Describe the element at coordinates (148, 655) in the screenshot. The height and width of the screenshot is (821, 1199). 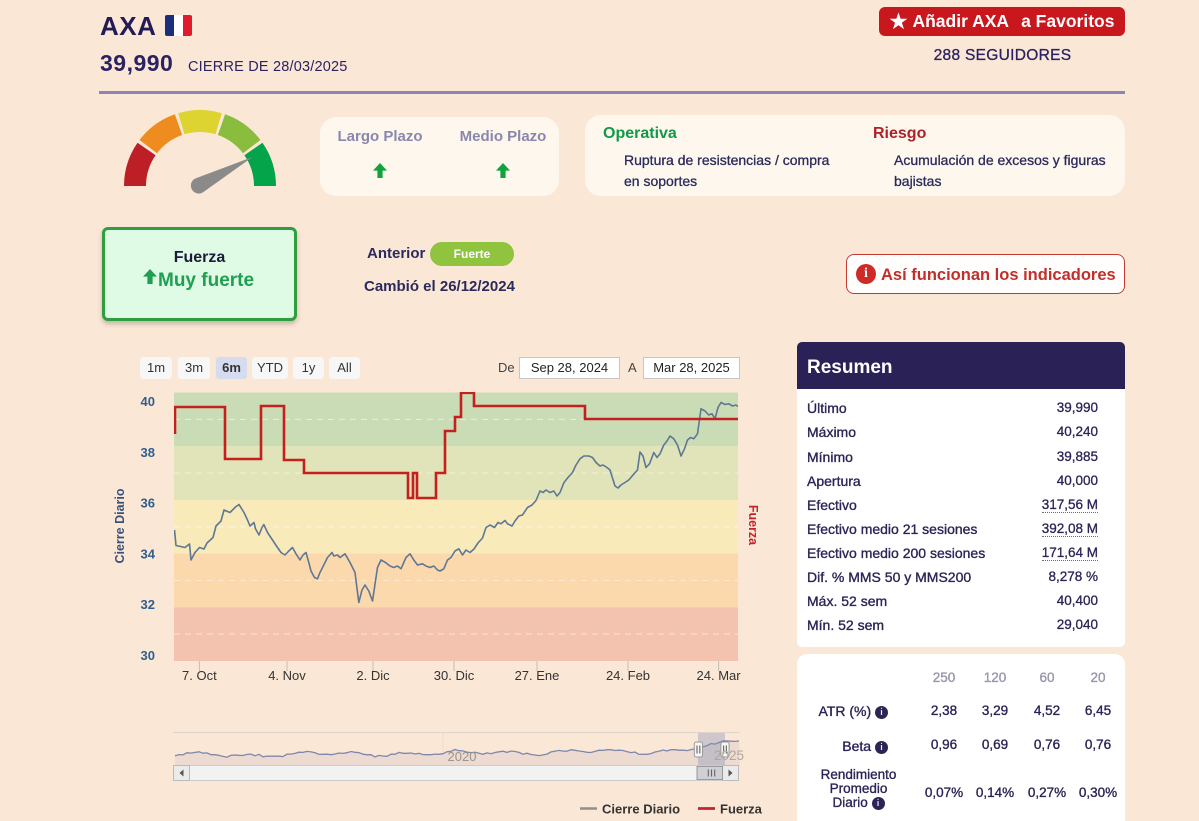
I see `svg-text: 30` at that location.